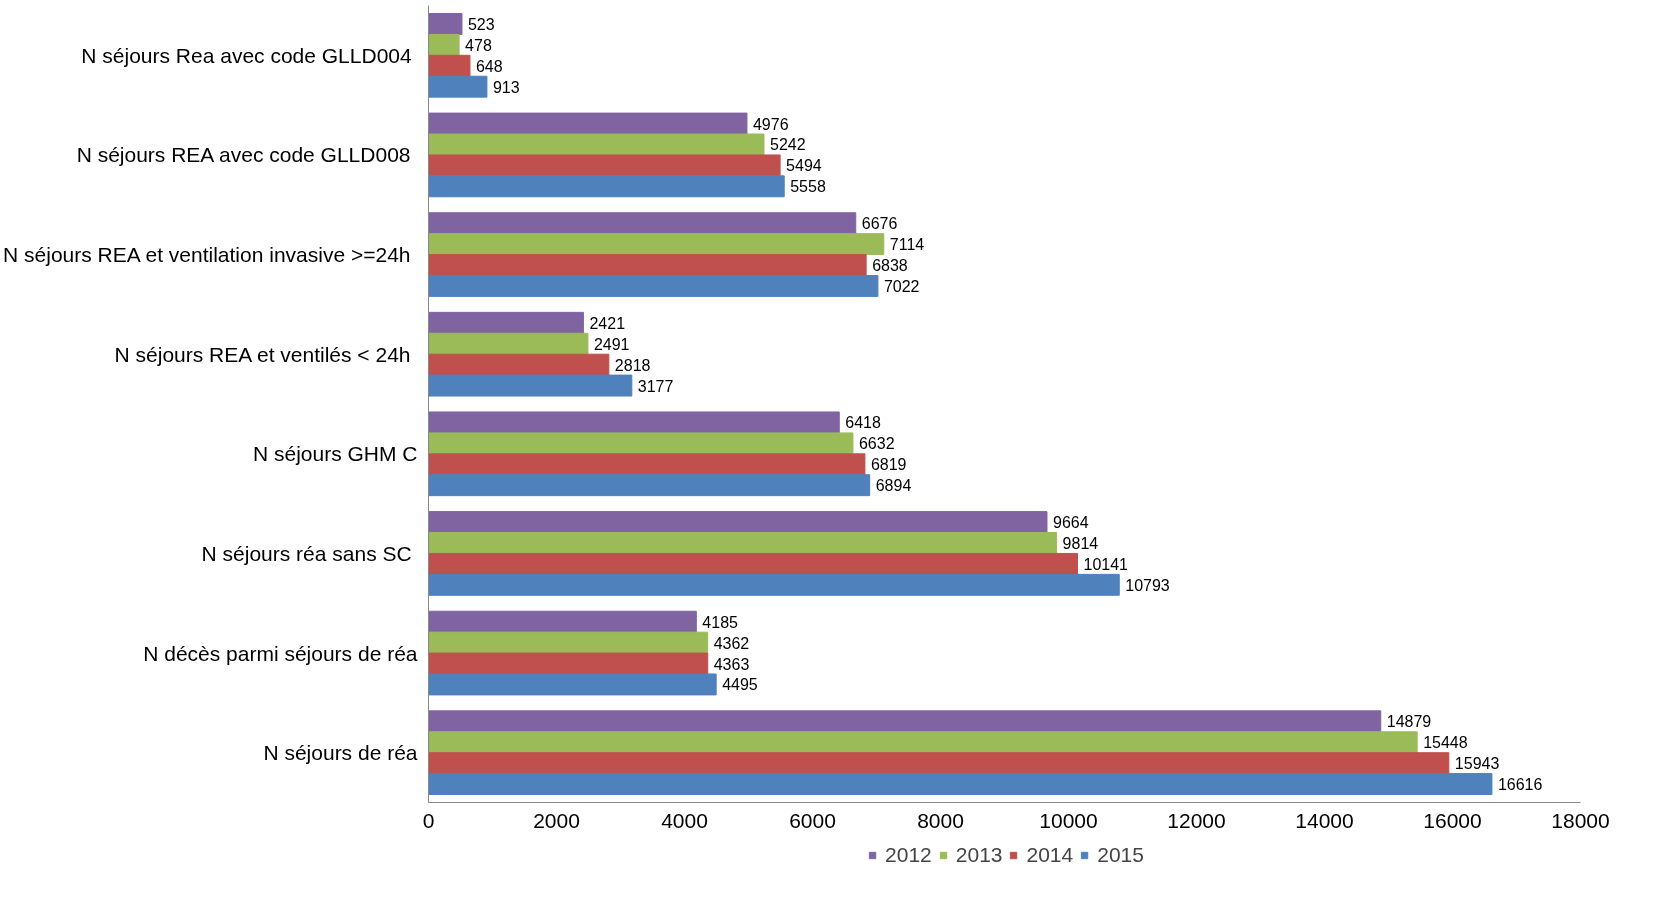  What do you see at coordinates (907, 245) in the screenshot?
I see `data-label: 7114` at bounding box center [907, 245].